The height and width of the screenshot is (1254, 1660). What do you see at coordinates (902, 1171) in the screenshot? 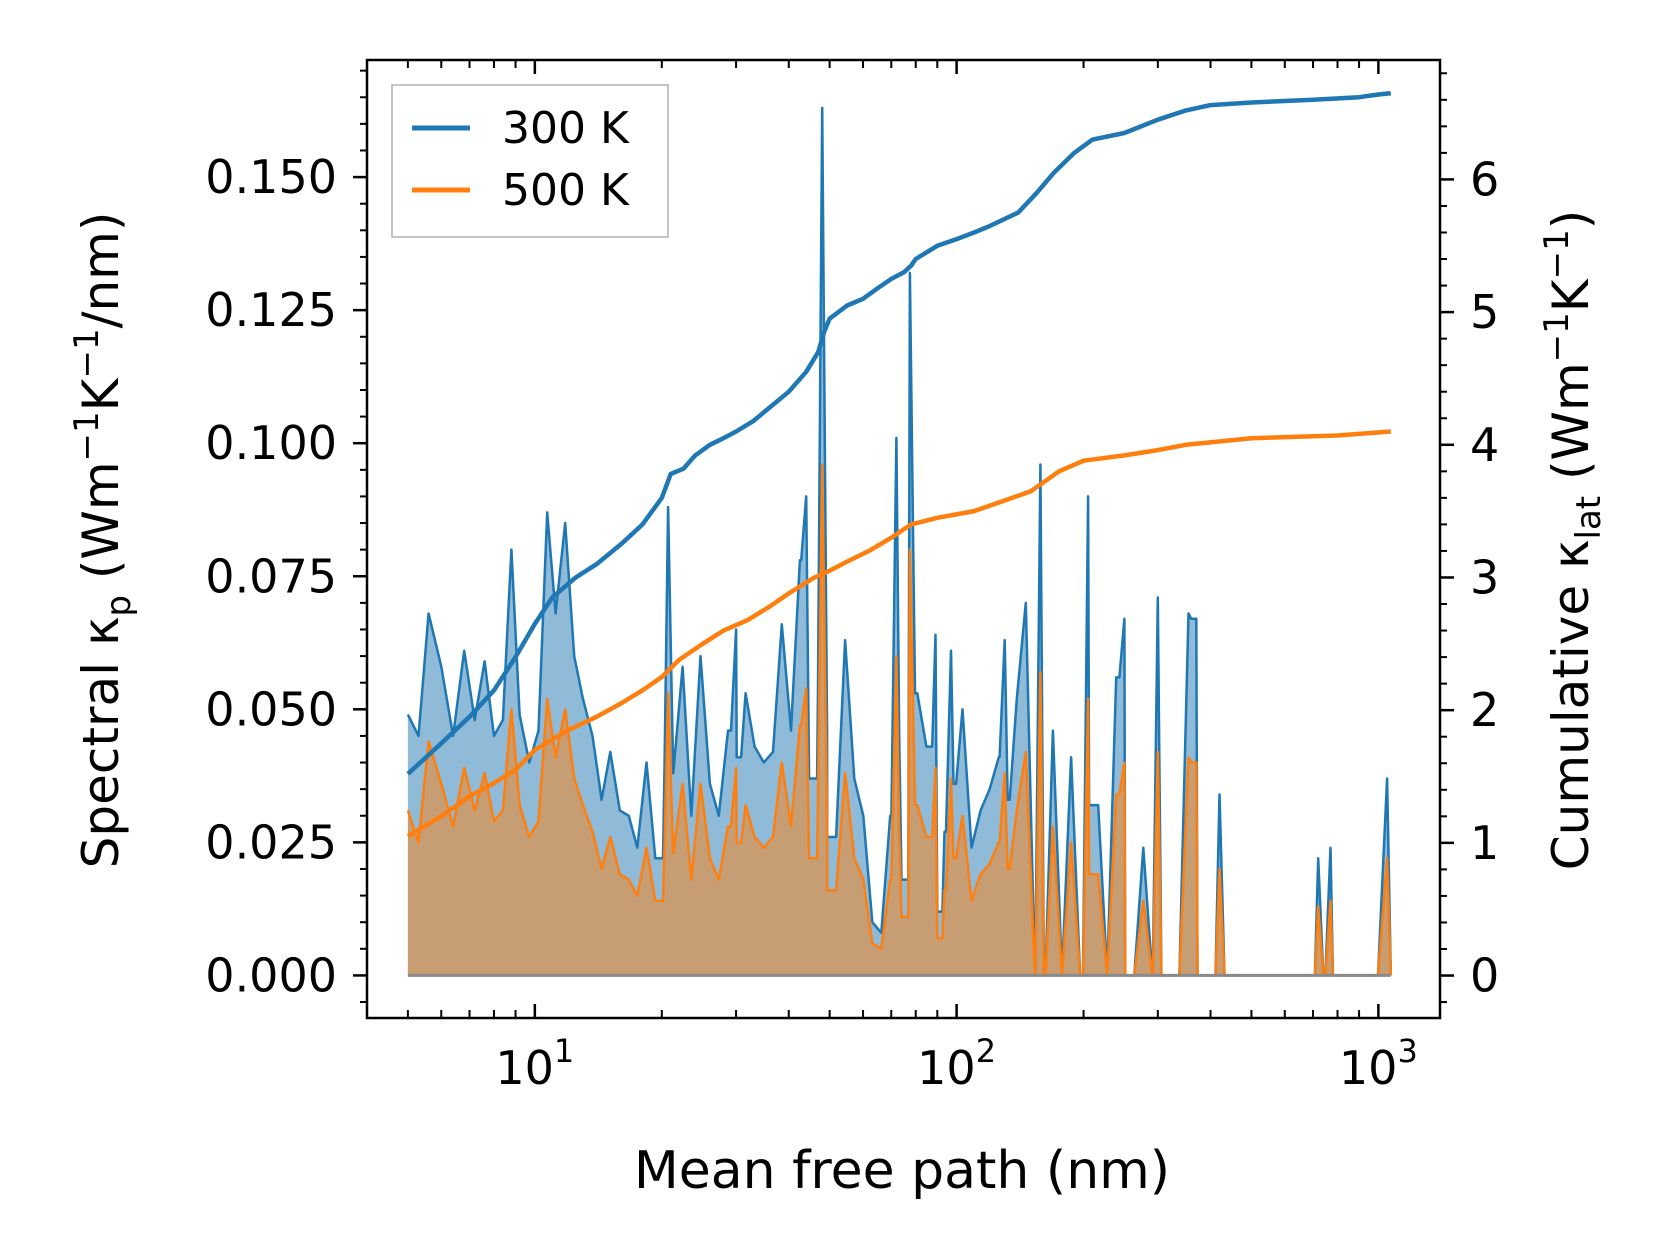
I see `x-axis-label: Mean free path (nm)` at bounding box center [902, 1171].